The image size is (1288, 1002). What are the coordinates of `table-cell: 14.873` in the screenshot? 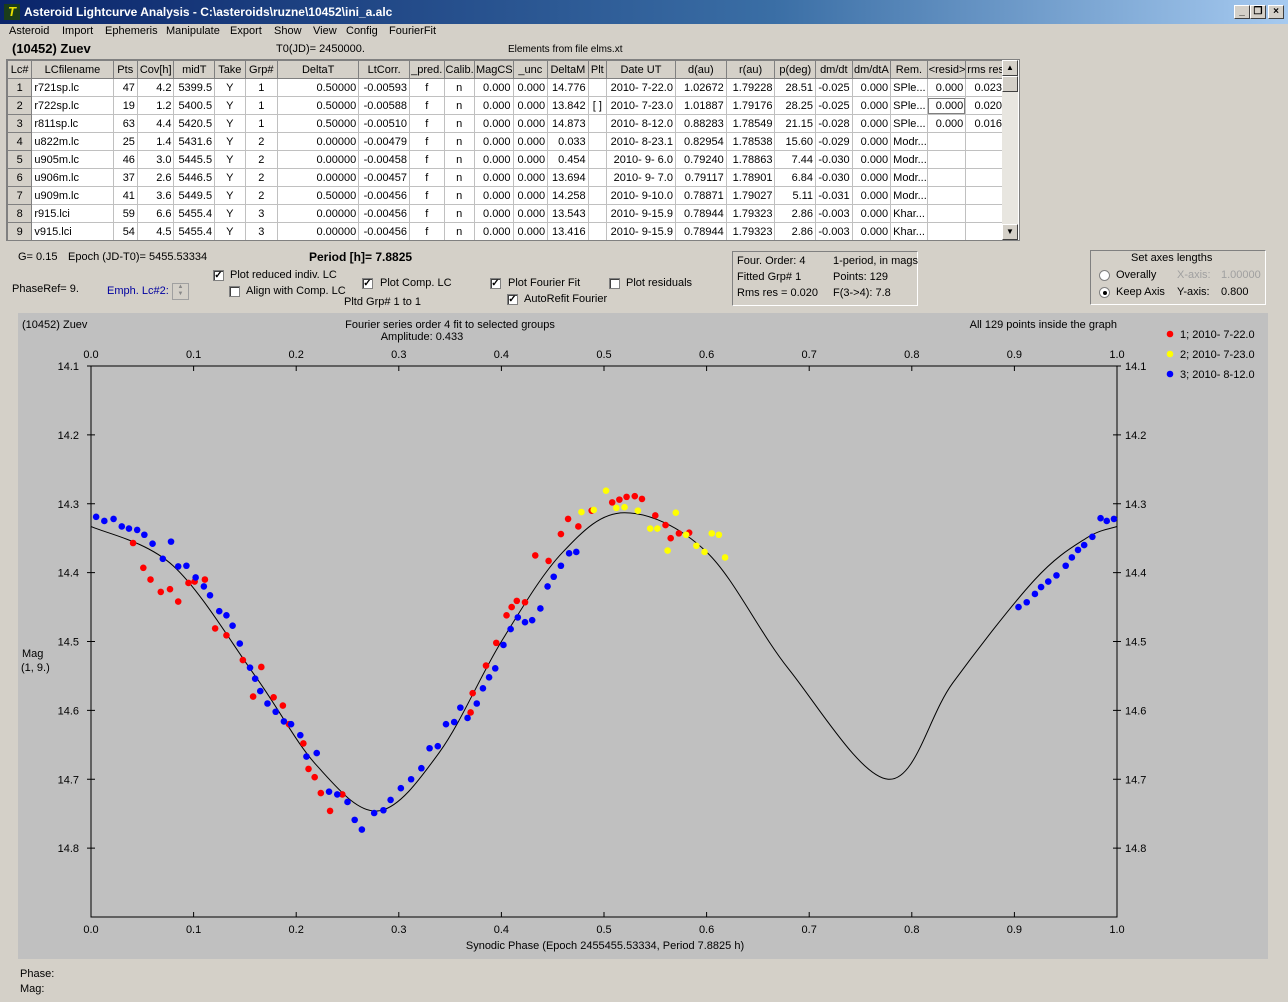 It's located at (568, 123).